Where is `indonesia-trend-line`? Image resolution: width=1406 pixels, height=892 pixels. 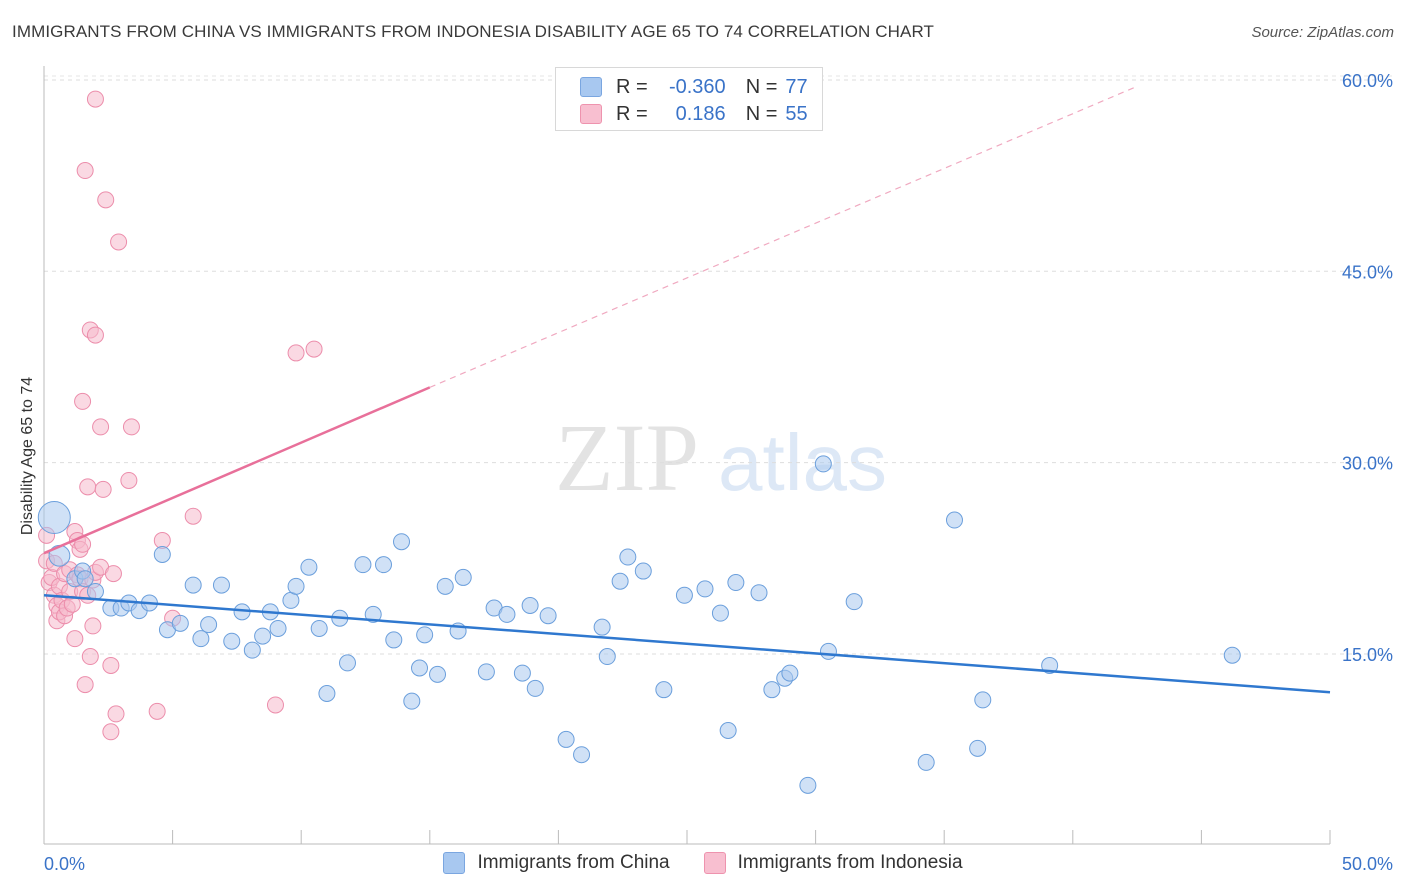 indonesia-trend-line is located at coordinates (237, 470).